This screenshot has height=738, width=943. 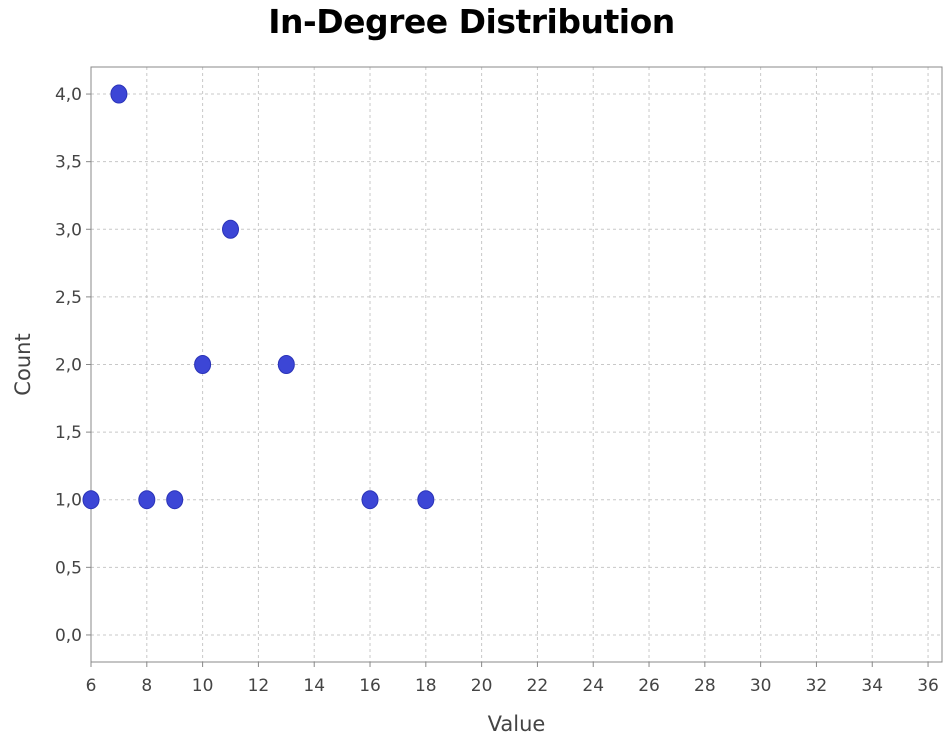 I want to click on y-tick-label: 1,5, so click(x=68, y=433).